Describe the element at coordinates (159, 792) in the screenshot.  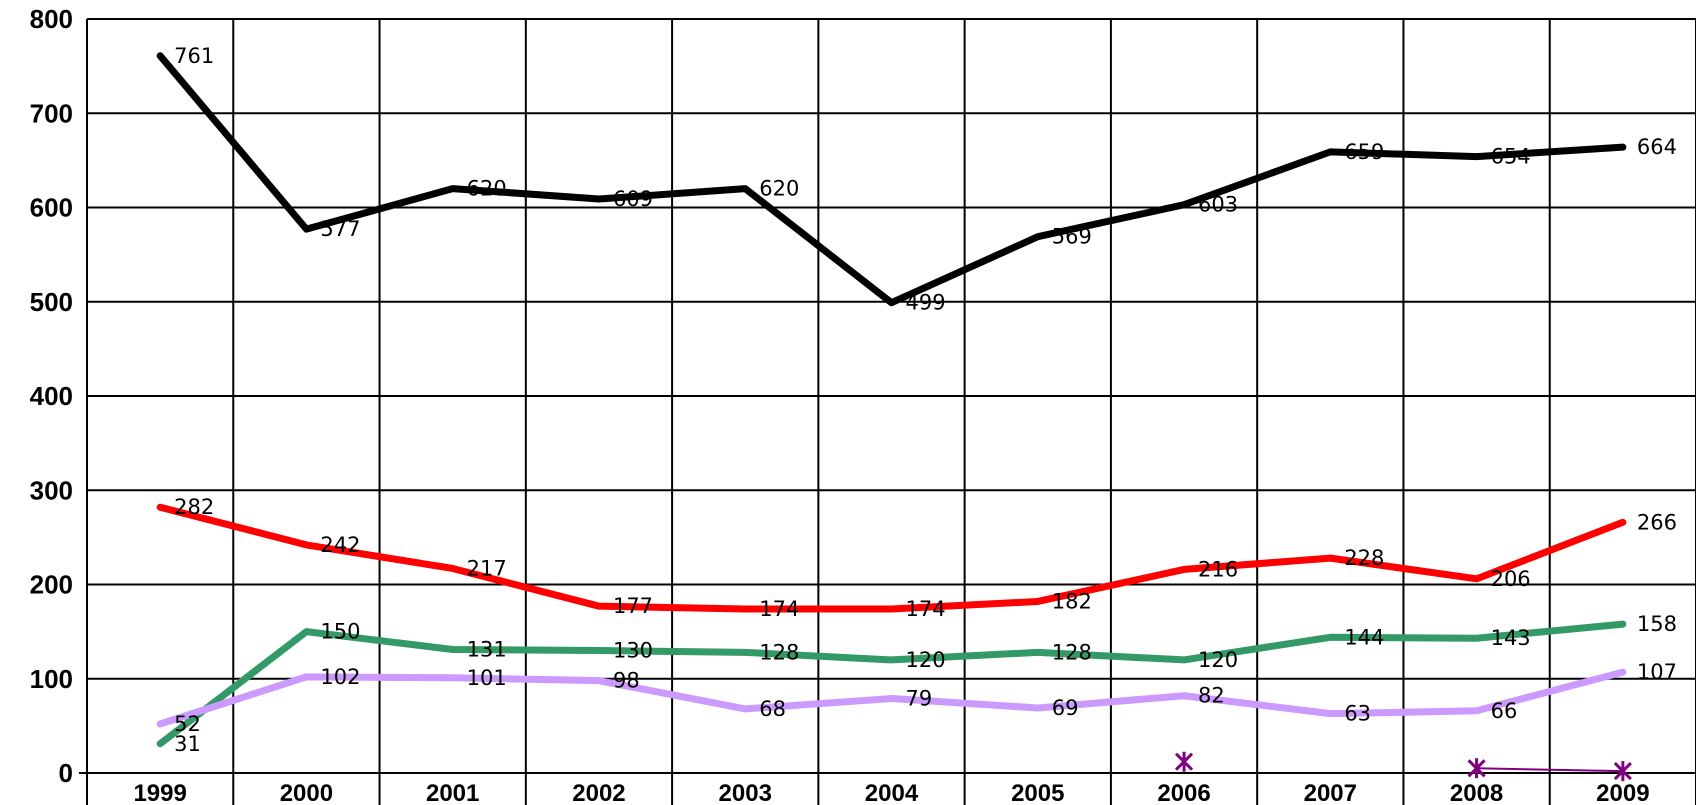
I see `x-tick-label-1999: 1999` at that location.